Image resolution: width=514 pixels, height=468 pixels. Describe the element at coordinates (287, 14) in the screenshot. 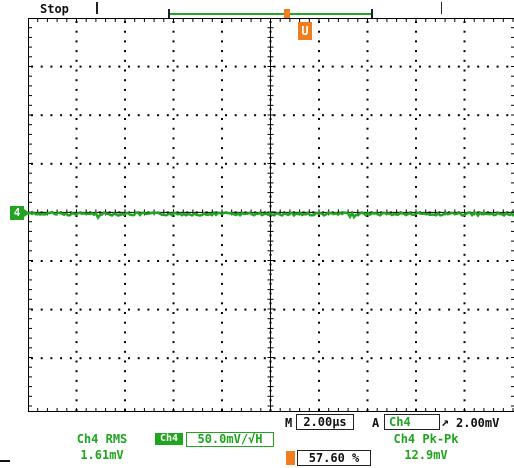

I see `record-position-indicator` at that location.